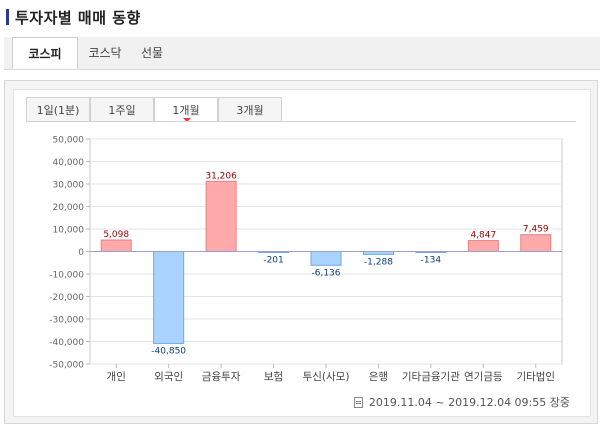  What do you see at coordinates (69, 141) in the screenshot?
I see `y-tick-label: 50,000` at bounding box center [69, 141].